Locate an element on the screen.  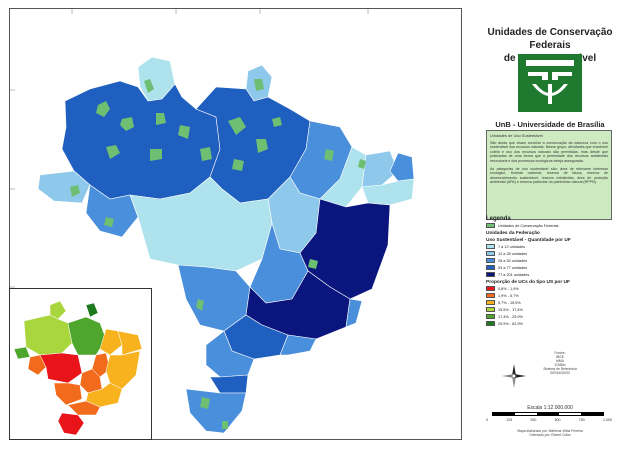
legend-prop-label: 1,9% - 5,7% is located at coordinates (508, 295).